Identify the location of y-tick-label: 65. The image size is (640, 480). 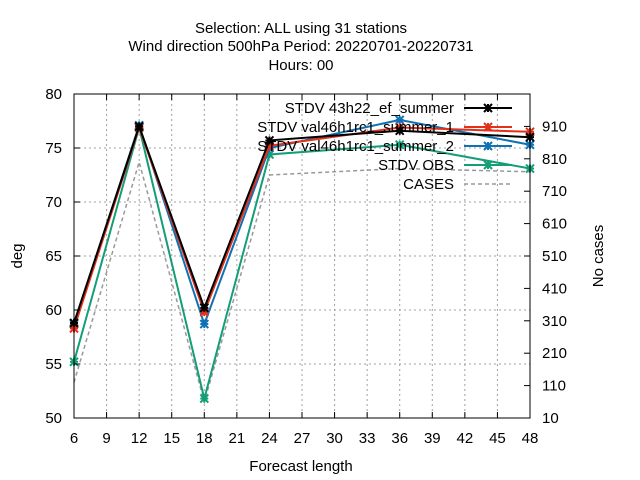
(53, 256).